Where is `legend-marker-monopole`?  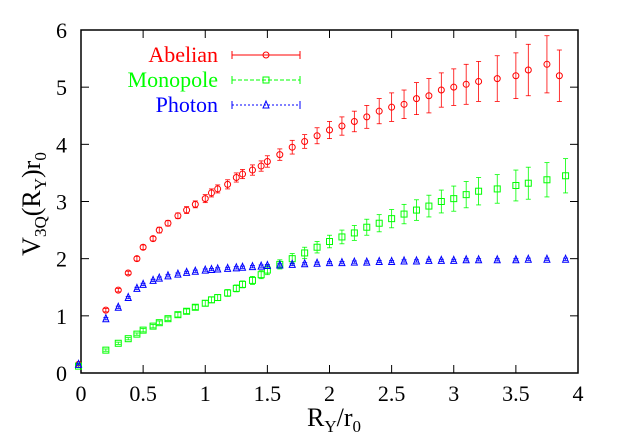 legend-marker-monopole is located at coordinates (266, 80).